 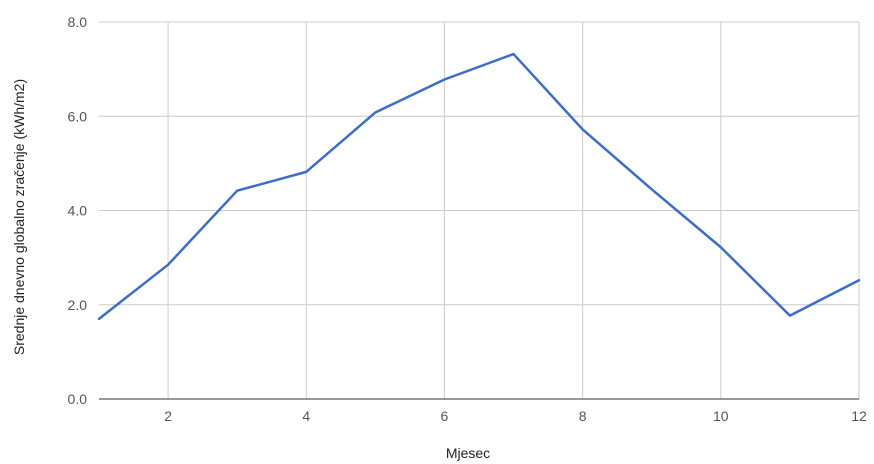 I want to click on x-tick-label: 8, so click(x=583, y=416).